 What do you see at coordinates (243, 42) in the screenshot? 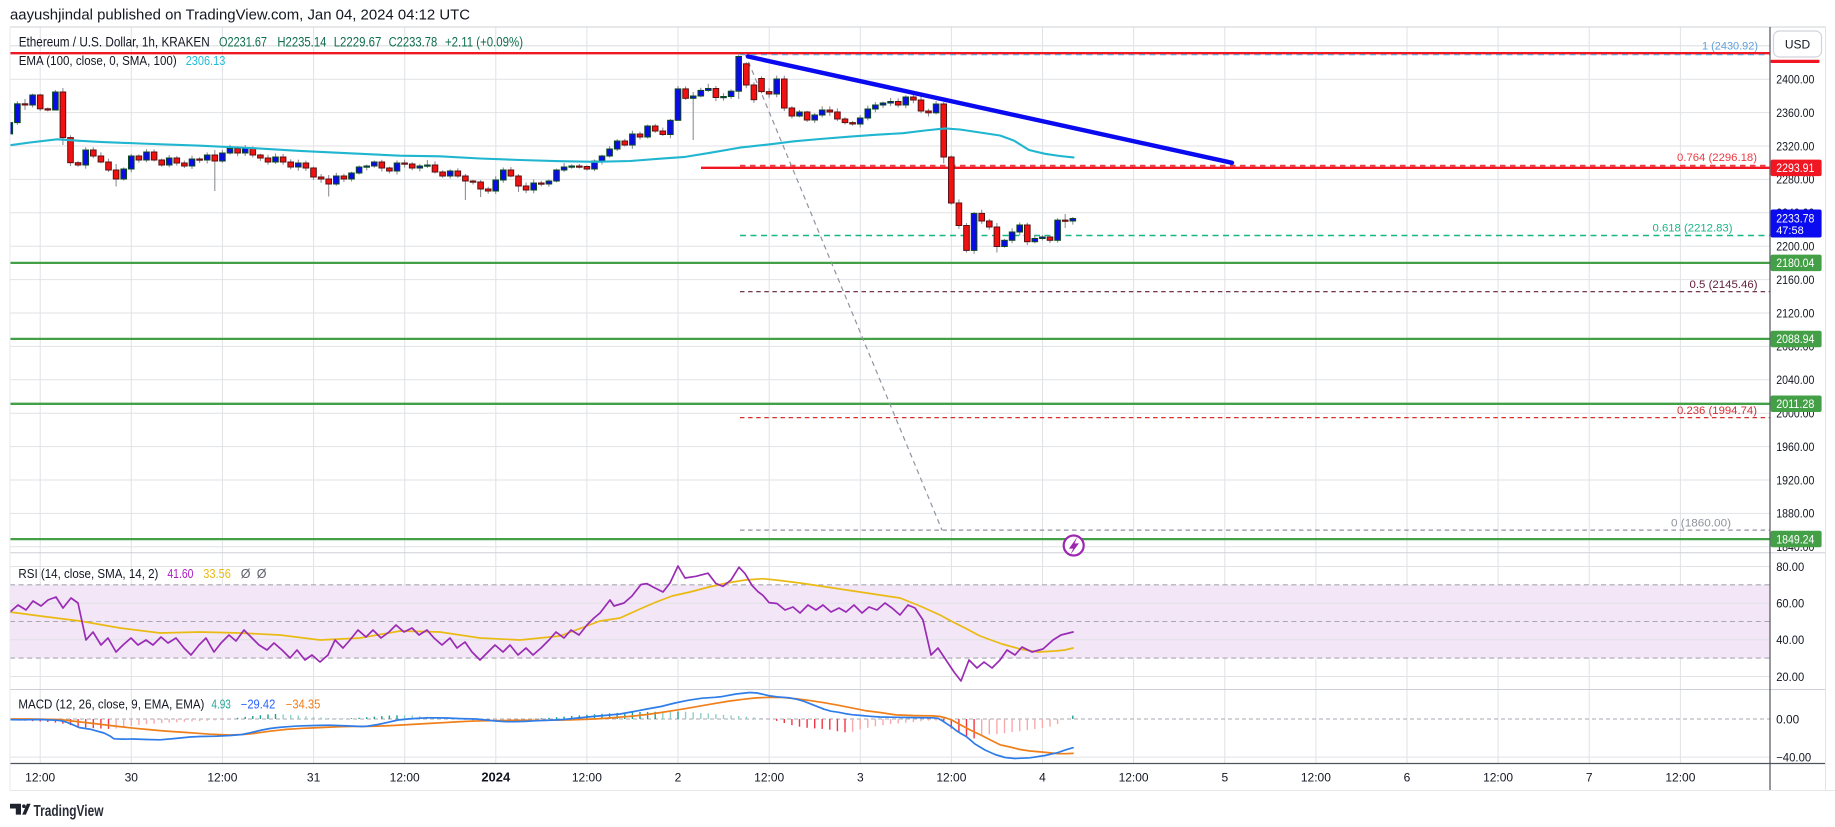
I see `svg-text: O2231.67` at bounding box center [243, 42].